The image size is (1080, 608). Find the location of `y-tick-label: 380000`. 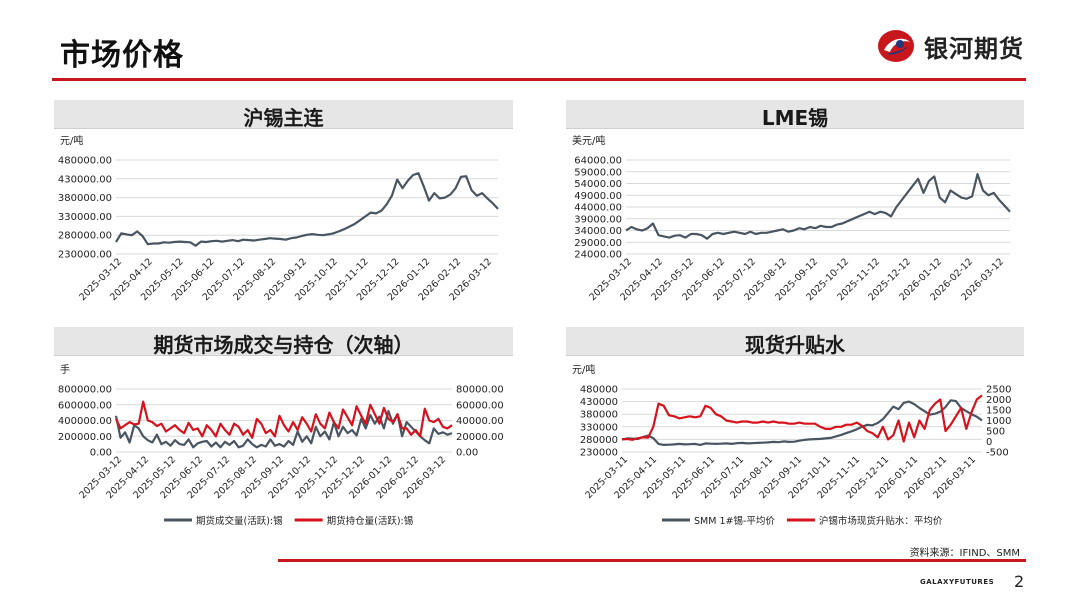

y-tick-label: 380000 is located at coordinates (599, 415).